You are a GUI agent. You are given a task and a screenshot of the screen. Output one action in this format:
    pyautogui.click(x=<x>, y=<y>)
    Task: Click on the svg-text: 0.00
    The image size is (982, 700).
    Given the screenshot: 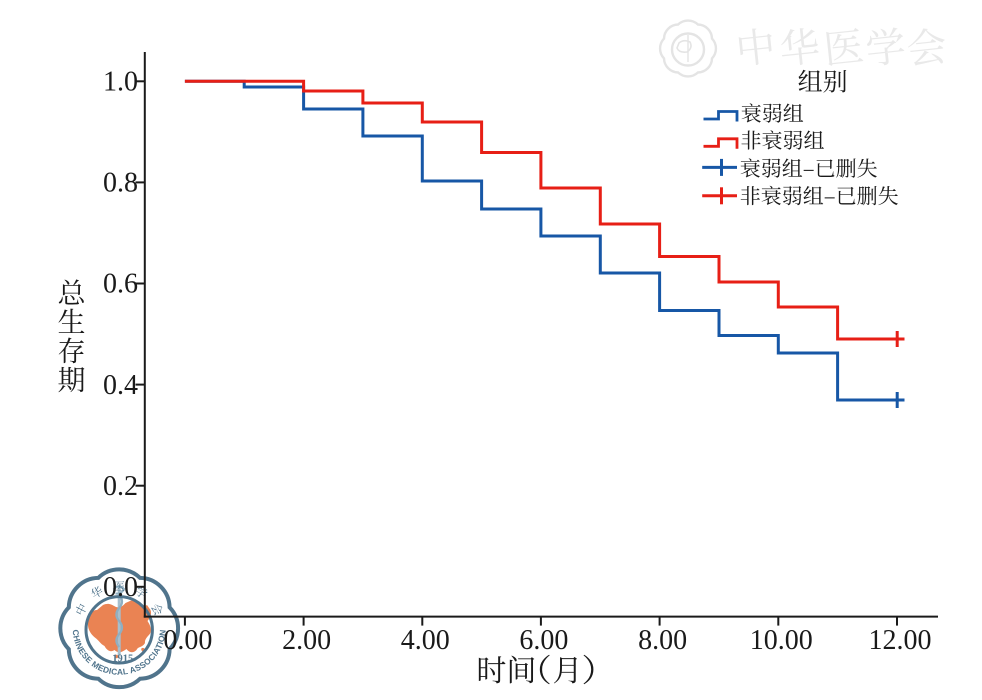 What is the action you would take?
    pyautogui.click(x=187, y=640)
    